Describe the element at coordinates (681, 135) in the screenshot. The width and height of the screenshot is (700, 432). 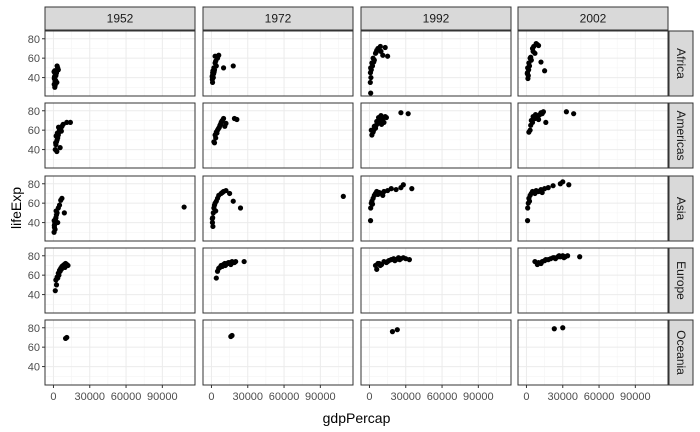
I see `row-strip-americas` at that location.